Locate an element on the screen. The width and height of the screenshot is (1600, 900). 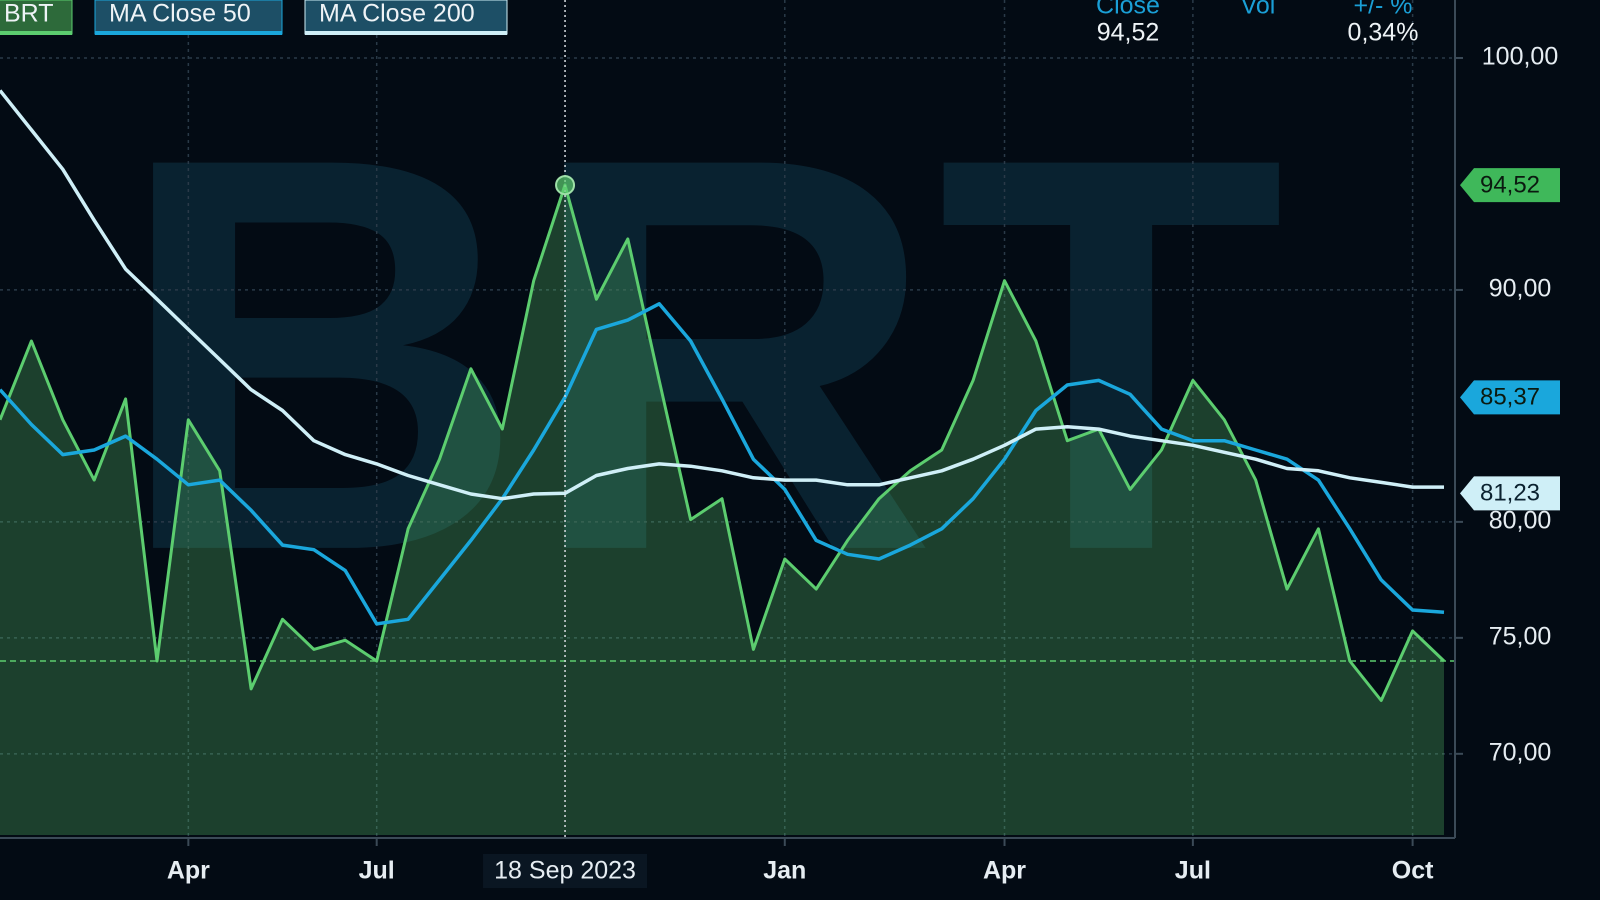
crosshair-label: 18 Sep 2023 is located at coordinates (565, 871).